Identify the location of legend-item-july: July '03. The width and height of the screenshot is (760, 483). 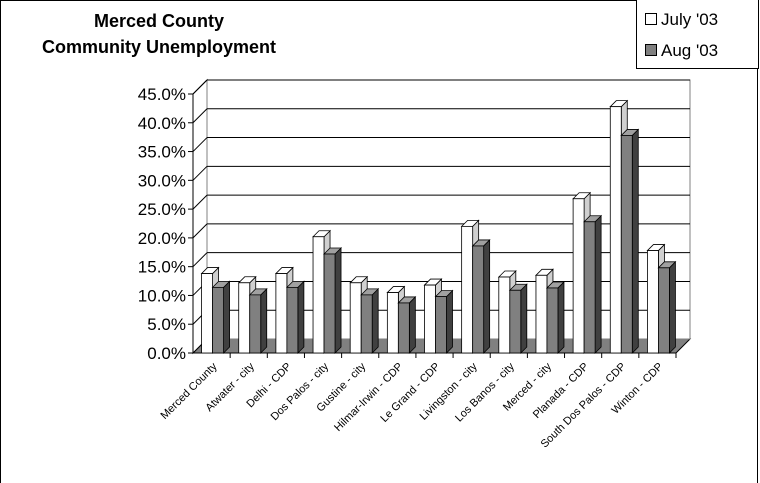
(681, 20).